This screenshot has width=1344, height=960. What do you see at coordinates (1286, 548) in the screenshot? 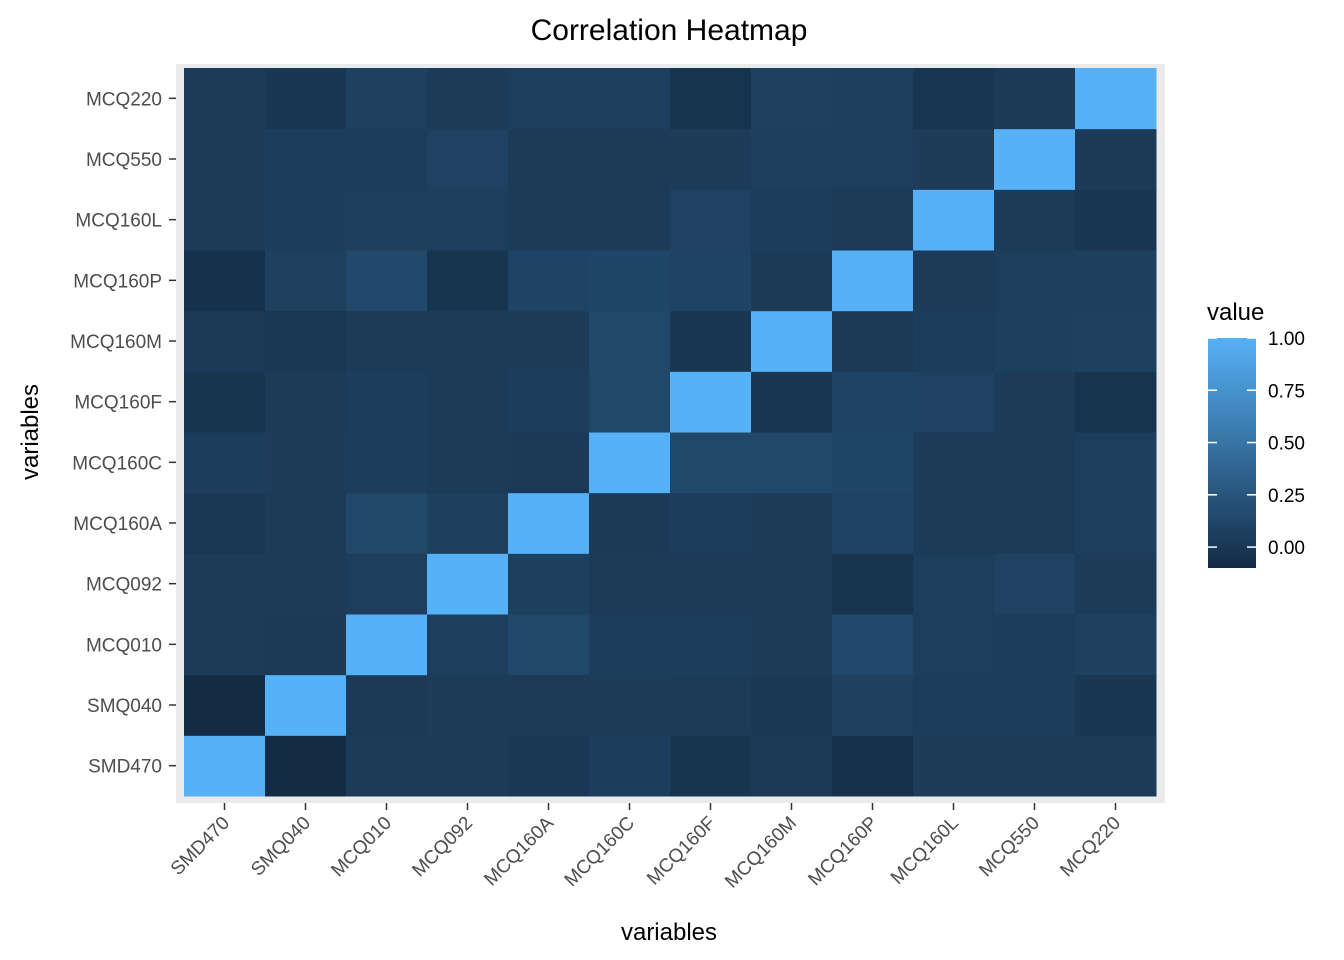
I see `legend-tick-label: 0.00` at bounding box center [1286, 548].